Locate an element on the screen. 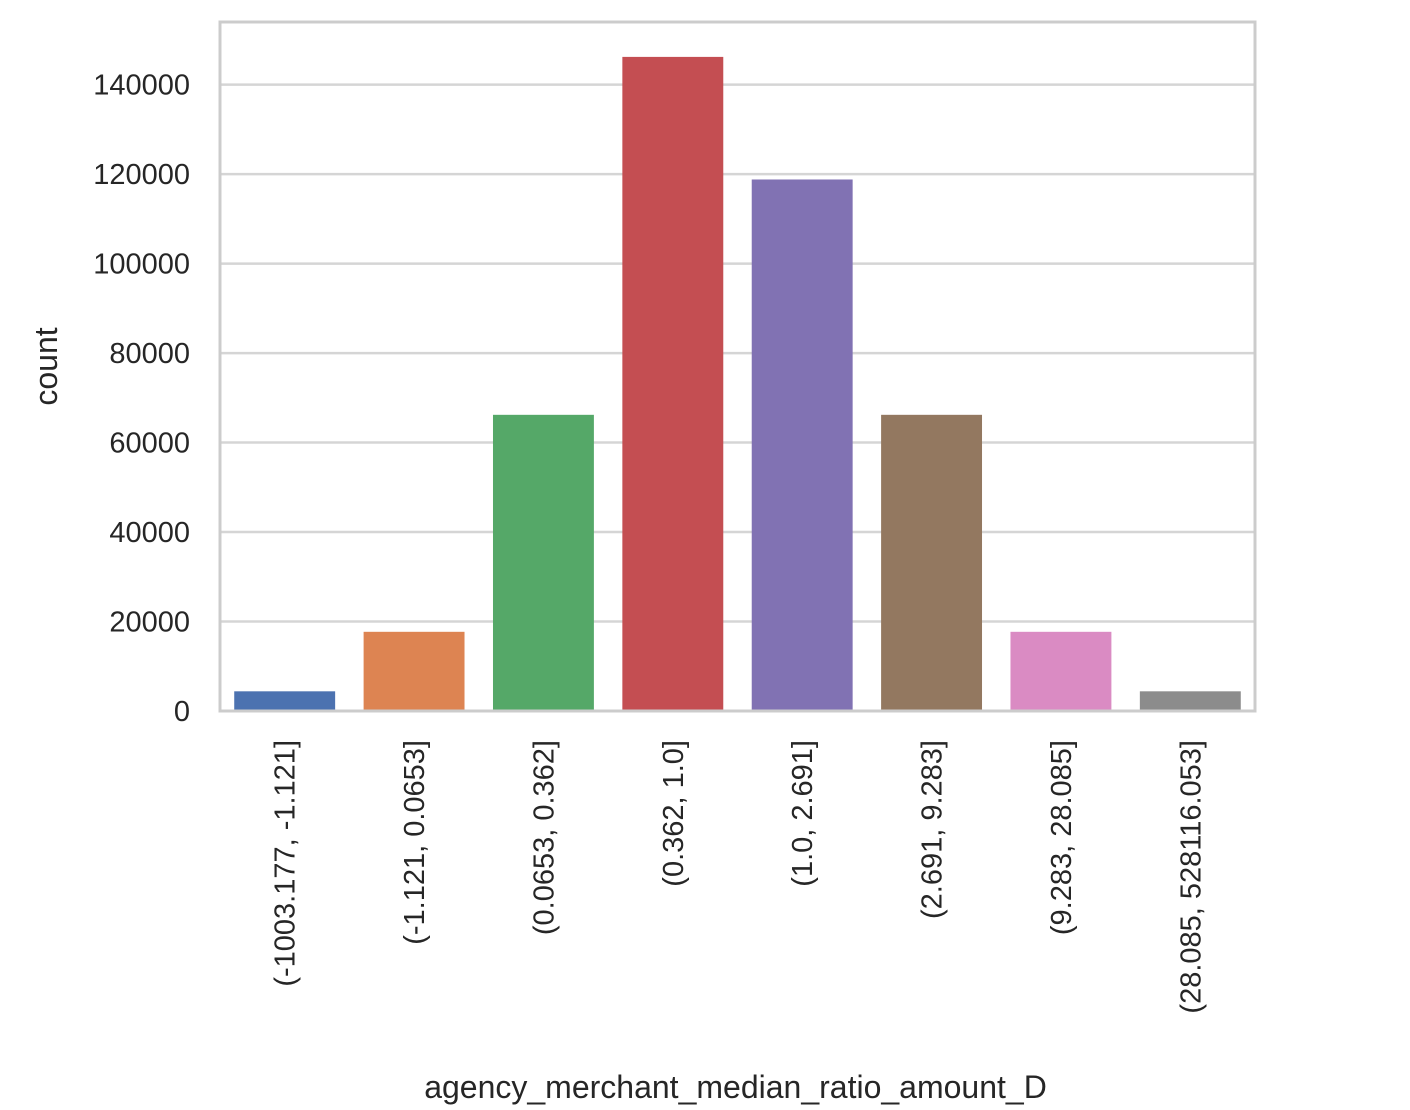 This screenshot has width=1410, height=1110. x-tick-label: (2.691, 9.283] is located at coordinates (933, 829).